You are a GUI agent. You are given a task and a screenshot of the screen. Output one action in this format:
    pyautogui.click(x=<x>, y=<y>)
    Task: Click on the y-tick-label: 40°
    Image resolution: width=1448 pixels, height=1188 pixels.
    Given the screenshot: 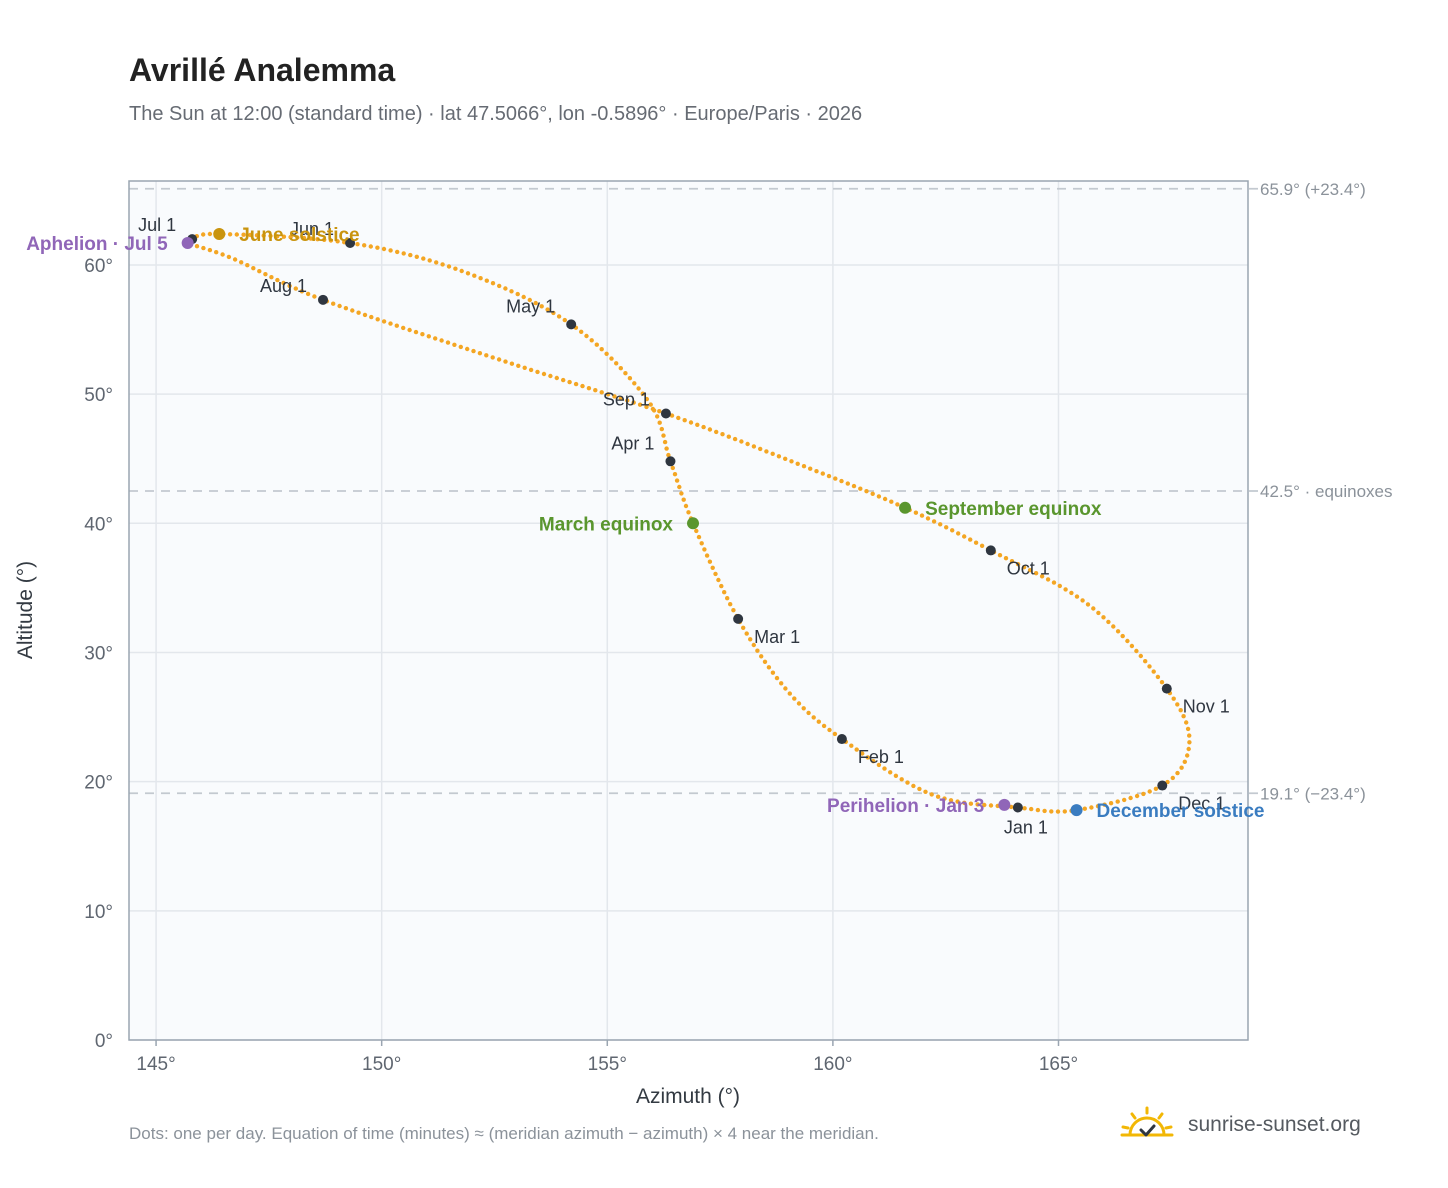 What is the action you would take?
    pyautogui.click(x=98, y=524)
    